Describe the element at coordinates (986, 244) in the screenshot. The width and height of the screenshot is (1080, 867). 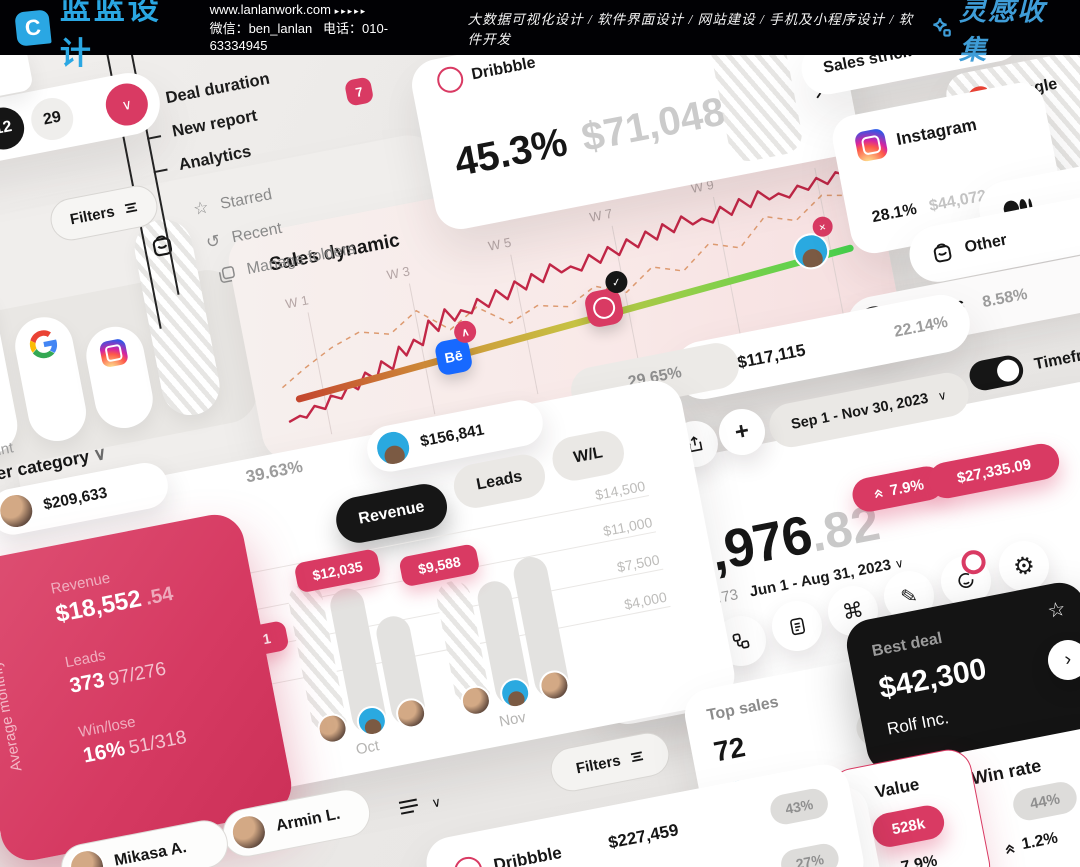
I see `pill-label: Other` at that location.